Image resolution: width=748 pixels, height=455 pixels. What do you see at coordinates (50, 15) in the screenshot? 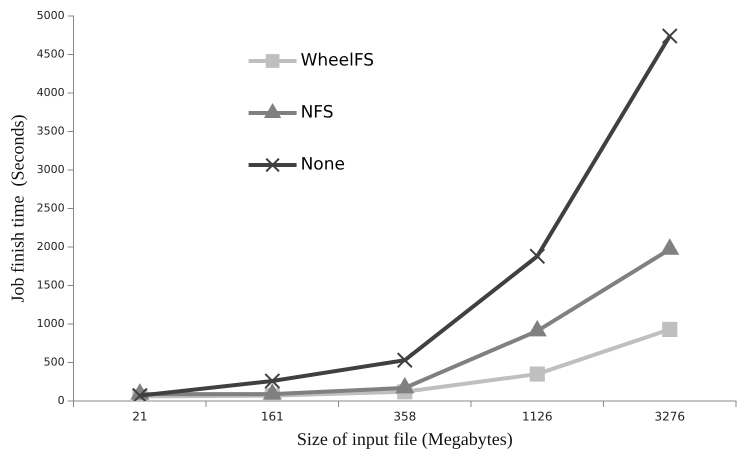
I see `y-tick-label: 5000` at bounding box center [50, 15].